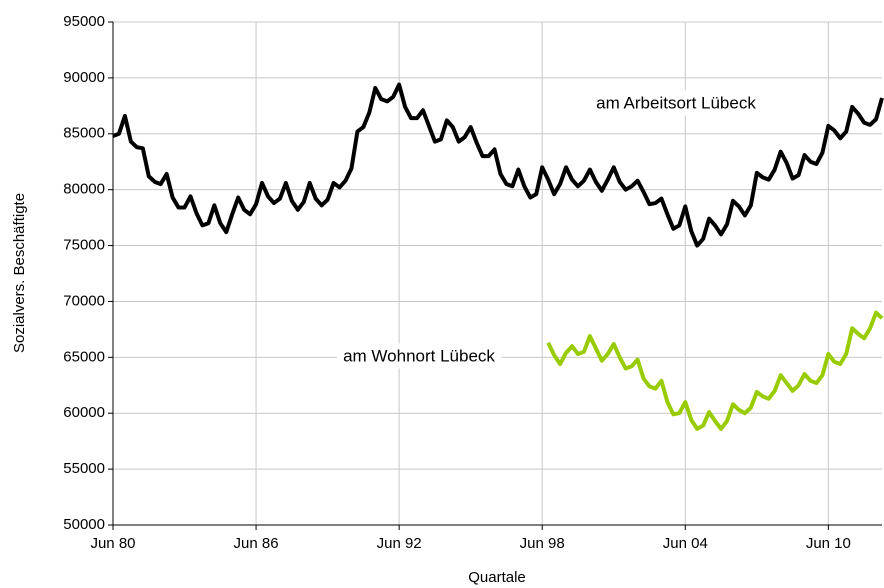 Image resolution: width=884 pixels, height=588 pixels. What do you see at coordinates (542, 543) in the screenshot?
I see `x-tick-label: Jun 98` at bounding box center [542, 543].